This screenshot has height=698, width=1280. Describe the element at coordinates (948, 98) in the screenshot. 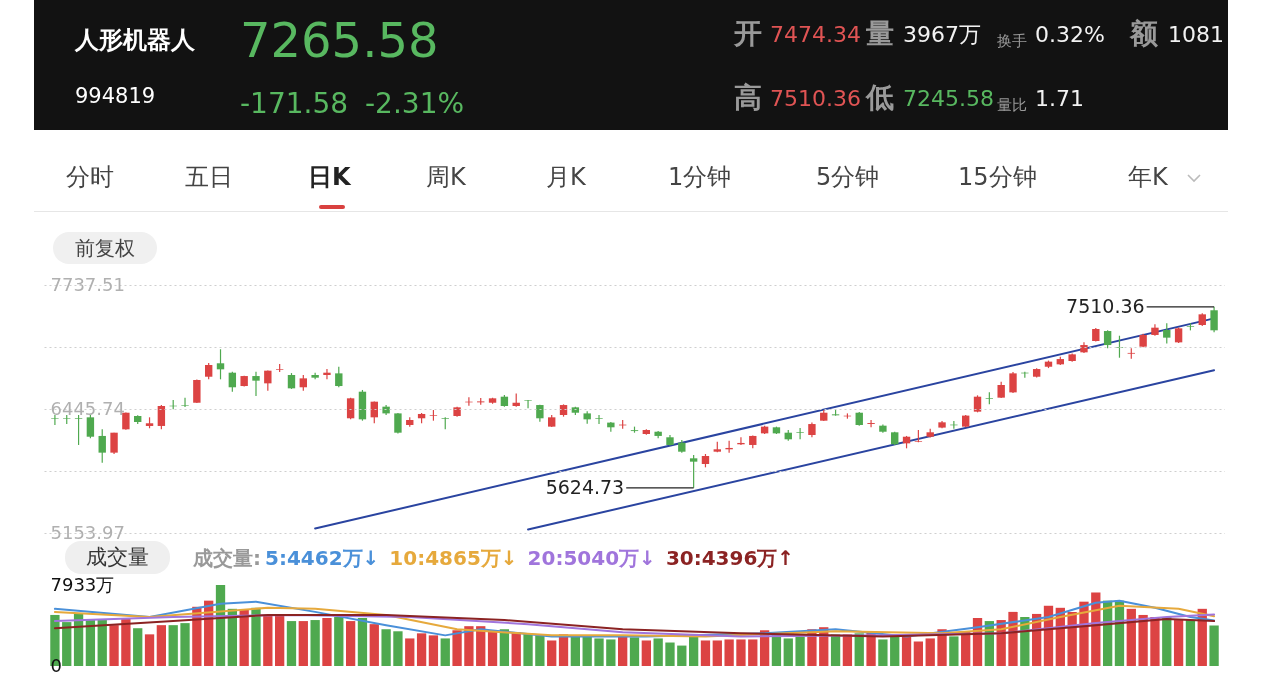

I see `text: 7245.58` at that location.